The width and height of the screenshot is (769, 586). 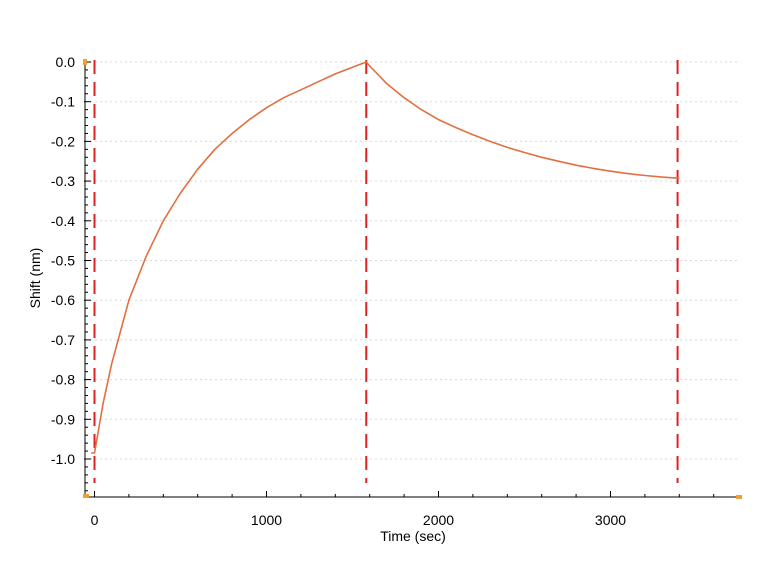 I want to click on x-tick-label: 2000, so click(x=438, y=520).